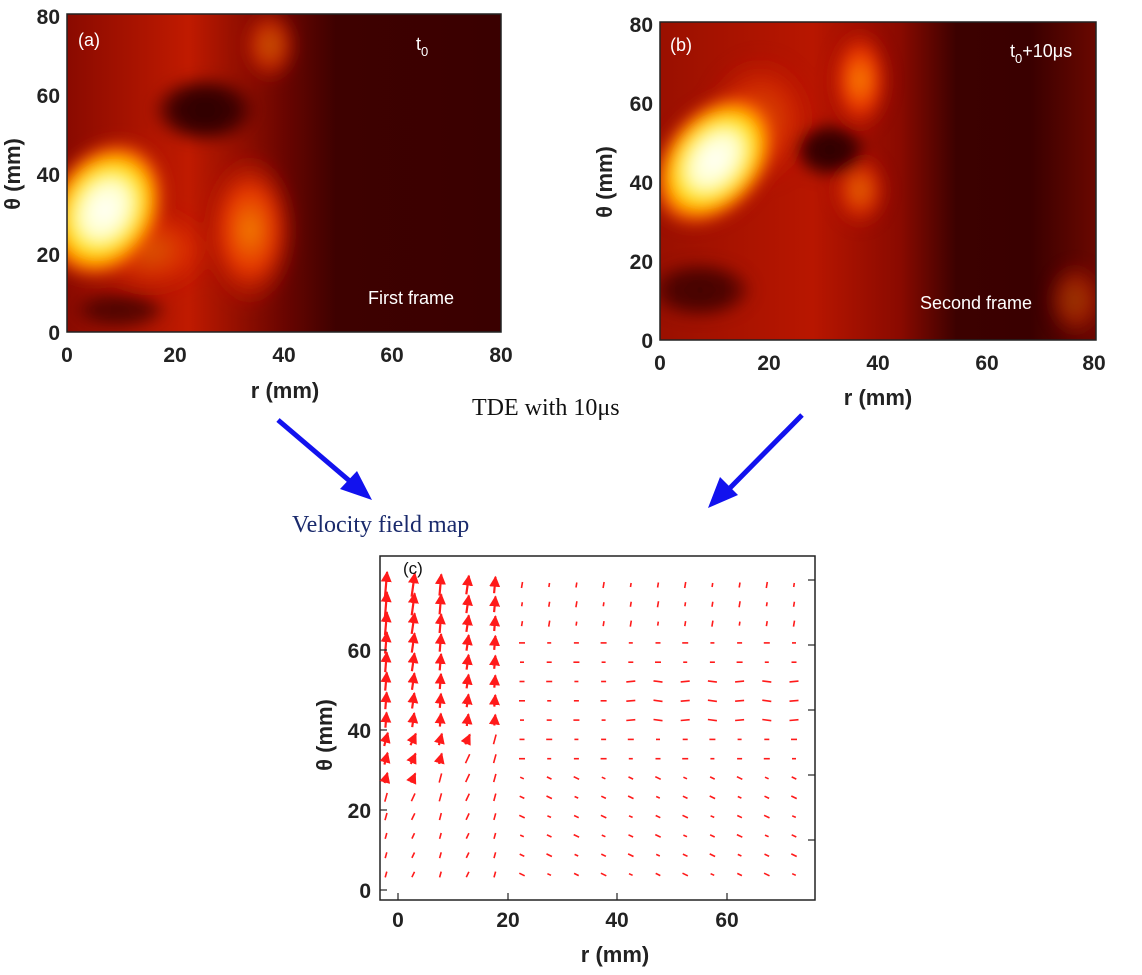 The width and height of the screenshot is (1142, 975). I want to click on y-tick-c: 40, so click(359, 731).